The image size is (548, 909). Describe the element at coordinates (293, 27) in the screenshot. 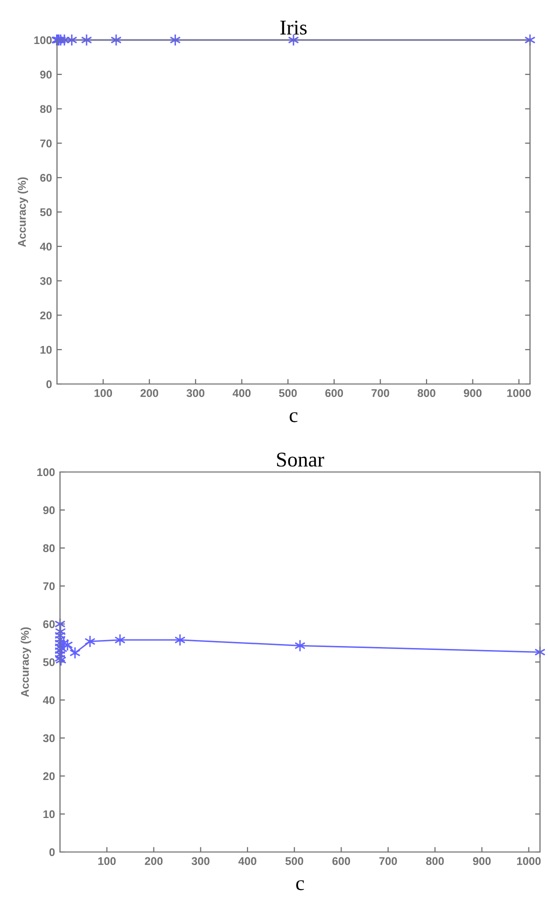

I see `chart-title: Iris` at that location.